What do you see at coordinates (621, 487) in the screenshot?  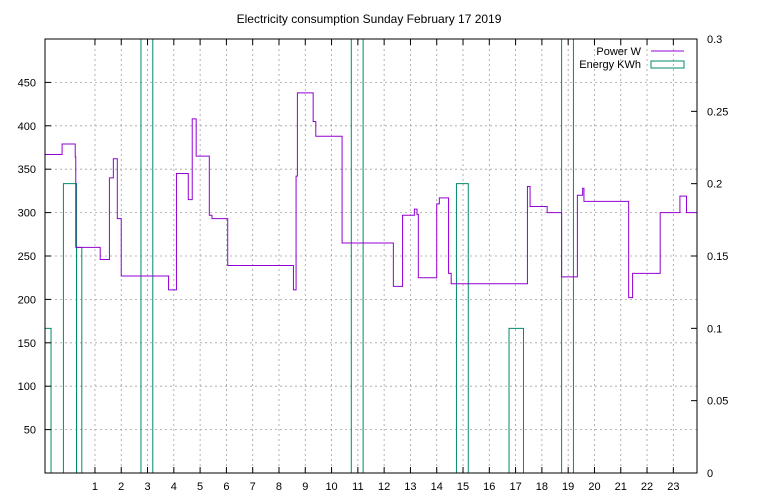 I see `x-tick-label: 21` at bounding box center [621, 487].